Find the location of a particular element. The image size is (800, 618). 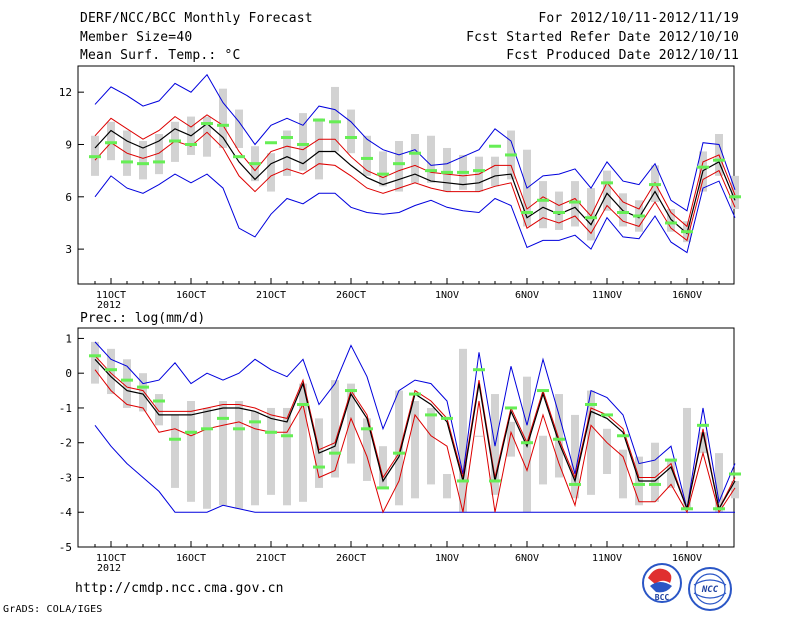

temperature-ytick-label: 6 is located at coordinates (68, 197).